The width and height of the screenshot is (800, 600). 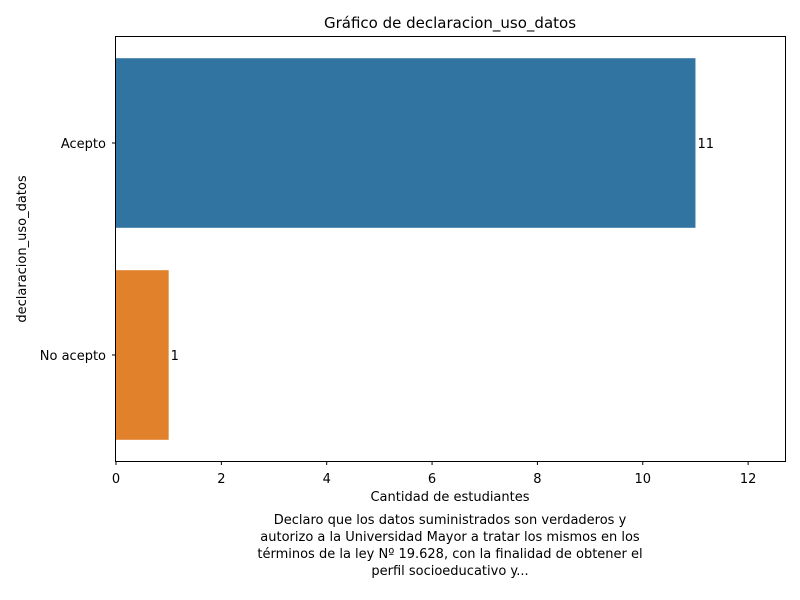 What do you see at coordinates (537, 479) in the screenshot?
I see `x-tick-label: 8` at bounding box center [537, 479].